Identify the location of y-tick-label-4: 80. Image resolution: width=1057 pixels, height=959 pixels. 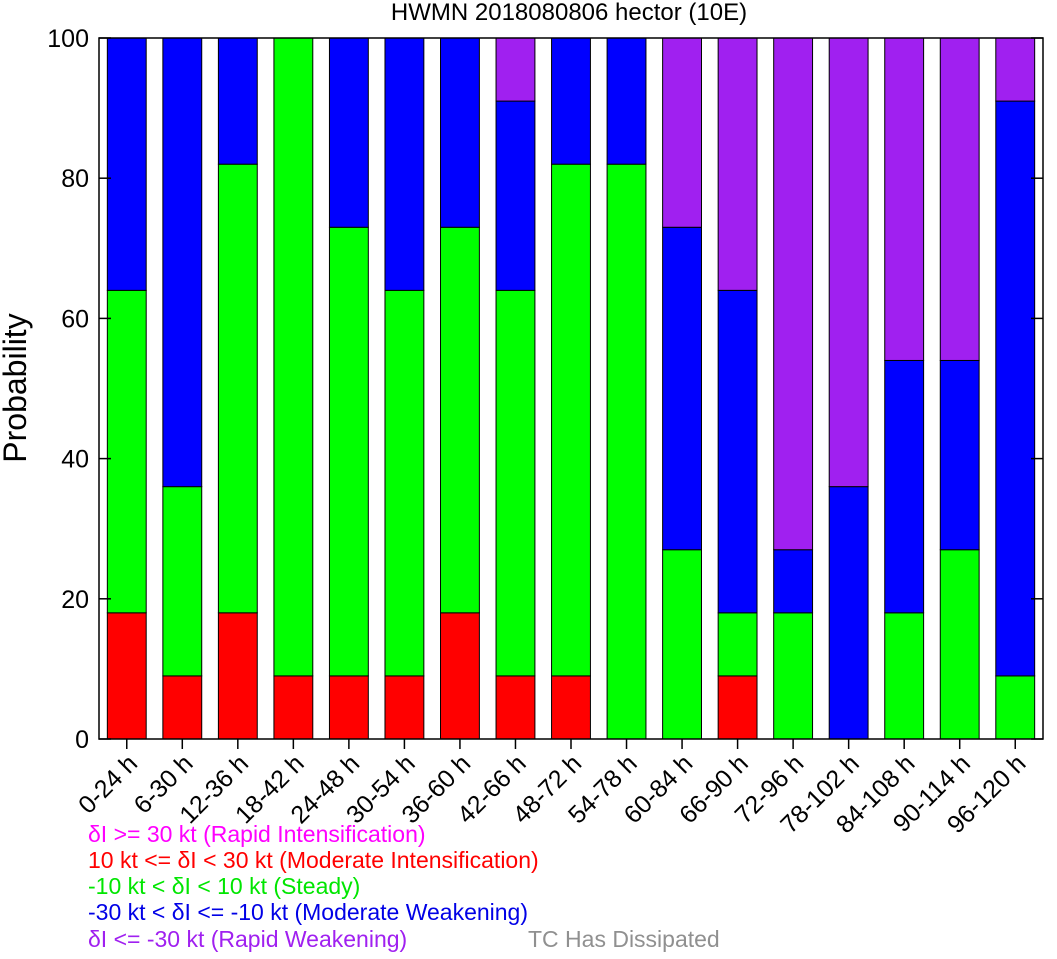
(75, 179).